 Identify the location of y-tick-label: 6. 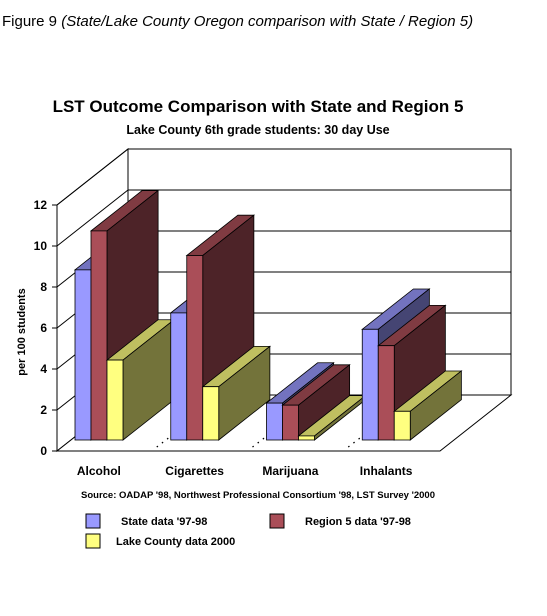
(43, 328).